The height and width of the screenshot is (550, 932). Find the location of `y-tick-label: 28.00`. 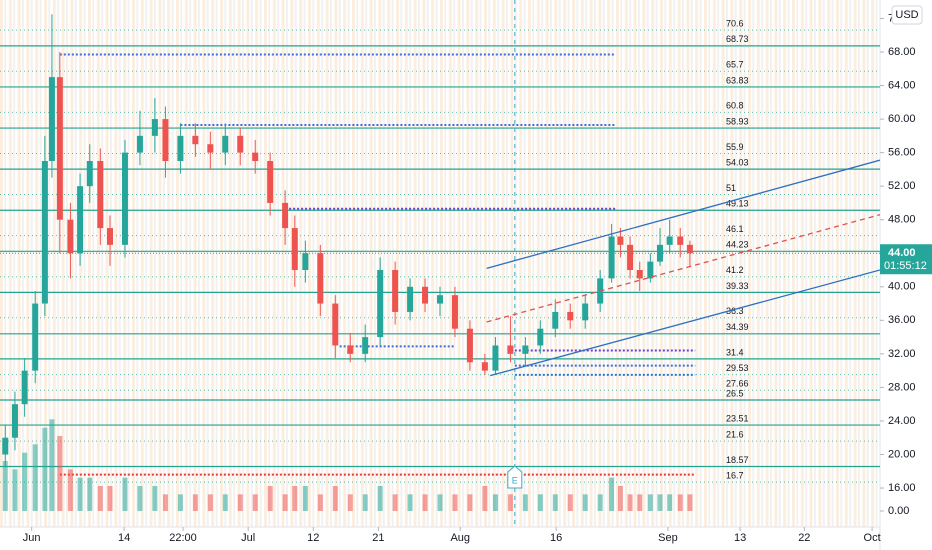

y-tick-label: 28.00 is located at coordinates (902, 387).